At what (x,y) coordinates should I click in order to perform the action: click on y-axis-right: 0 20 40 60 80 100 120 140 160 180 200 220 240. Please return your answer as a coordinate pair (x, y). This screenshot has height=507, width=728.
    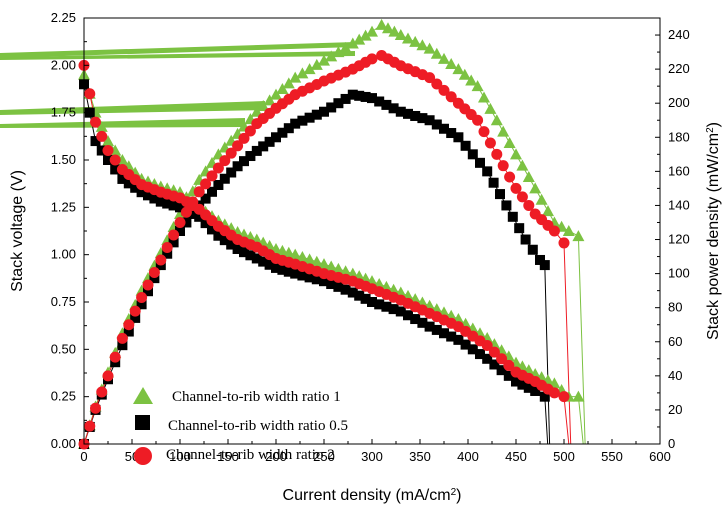
    Looking at the image, I should click on (672, 239).